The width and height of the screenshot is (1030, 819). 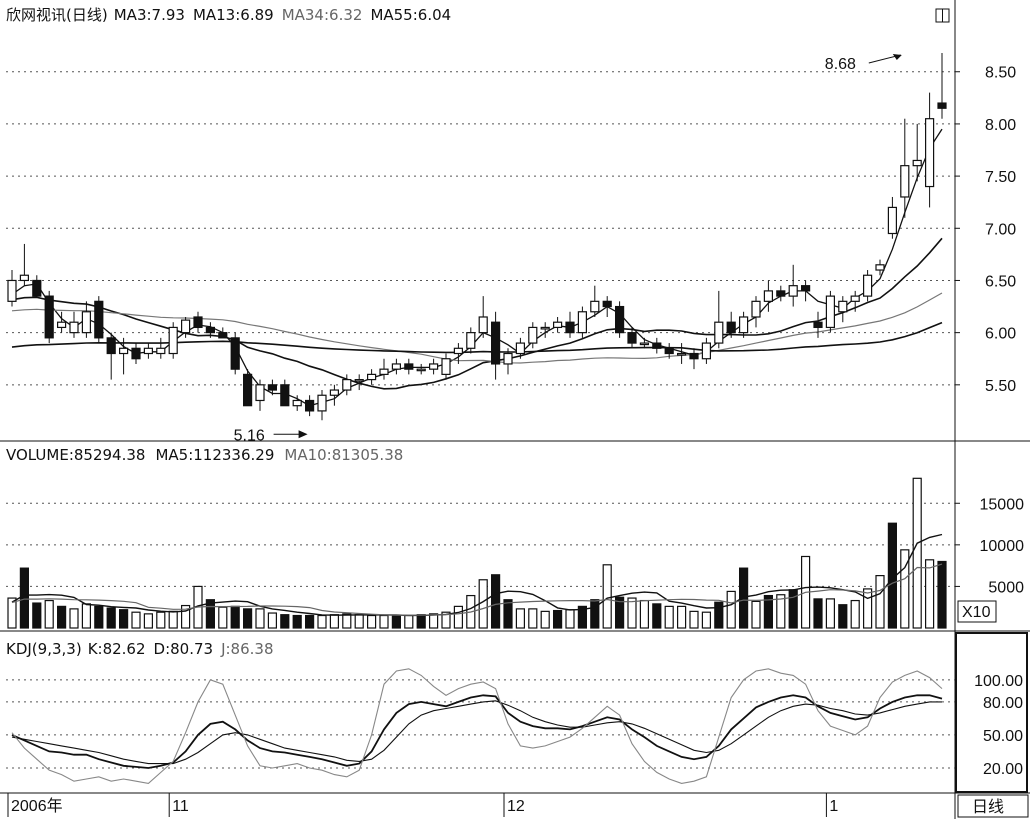 What do you see at coordinates (942, 15) in the screenshot?
I see `window-toggle-icon` at bounding box center [942, 15].